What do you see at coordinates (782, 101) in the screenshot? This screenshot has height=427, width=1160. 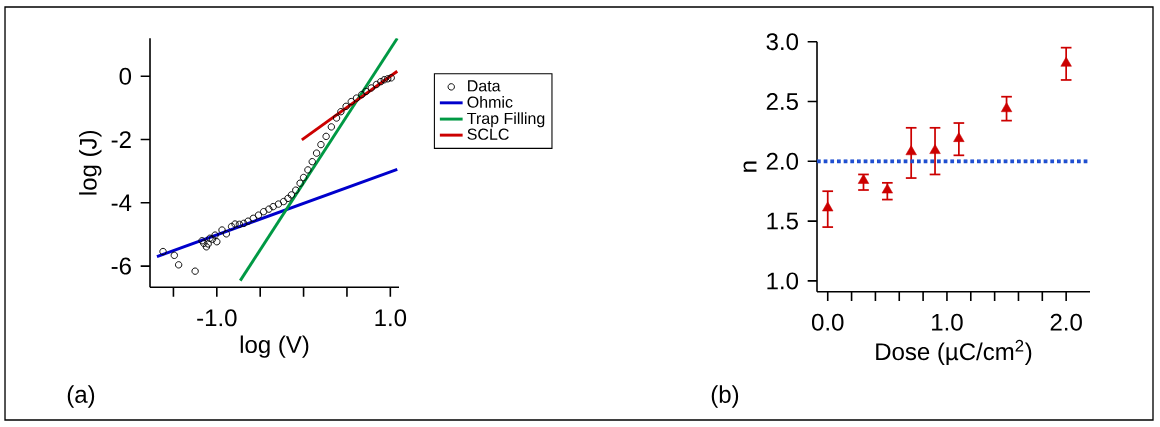 I see `y-tick-label: 2.5` at bounding box center [782, 101].